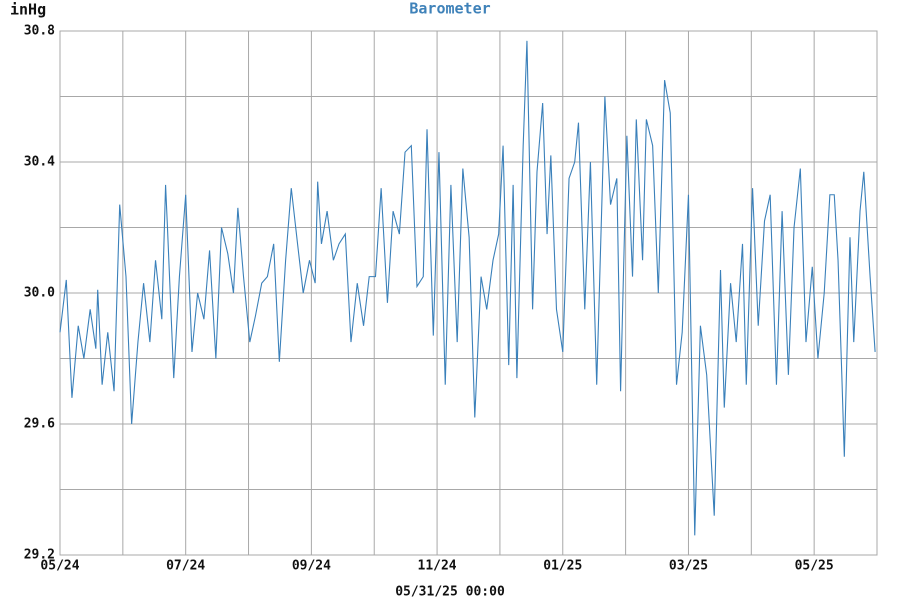  Describe the element at coordinates (39, 424) in the screenshot. I see `y-tick-label: 29.6` at that location.